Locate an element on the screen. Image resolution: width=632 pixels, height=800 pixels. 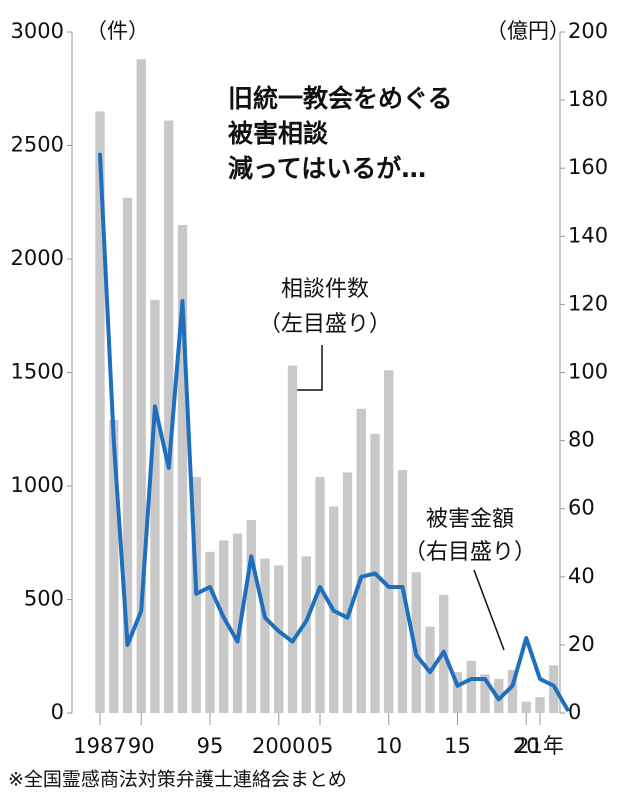
annotation: （右目盛り） is located at coordinates (470, 552).